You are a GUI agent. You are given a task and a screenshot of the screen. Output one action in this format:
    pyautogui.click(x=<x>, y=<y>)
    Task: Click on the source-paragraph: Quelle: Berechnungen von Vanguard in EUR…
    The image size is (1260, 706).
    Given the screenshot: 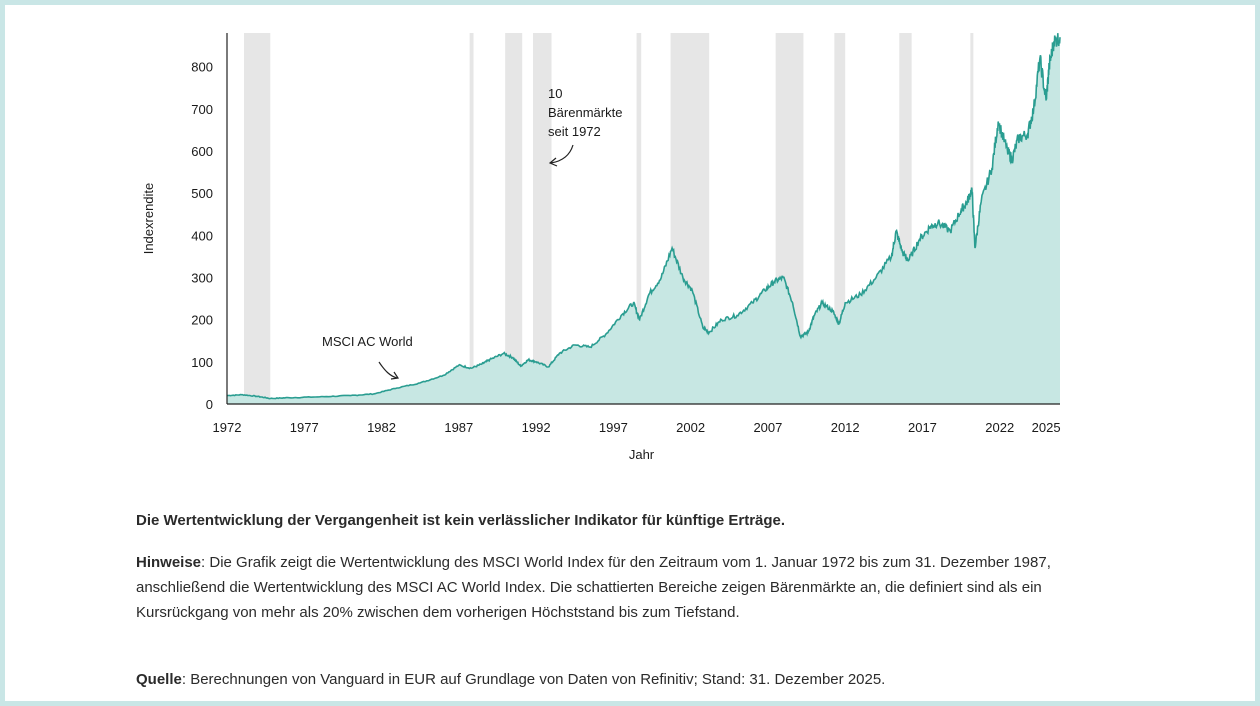 What is the action you would take?
    pyautogui.click(x=601, y=679)
    